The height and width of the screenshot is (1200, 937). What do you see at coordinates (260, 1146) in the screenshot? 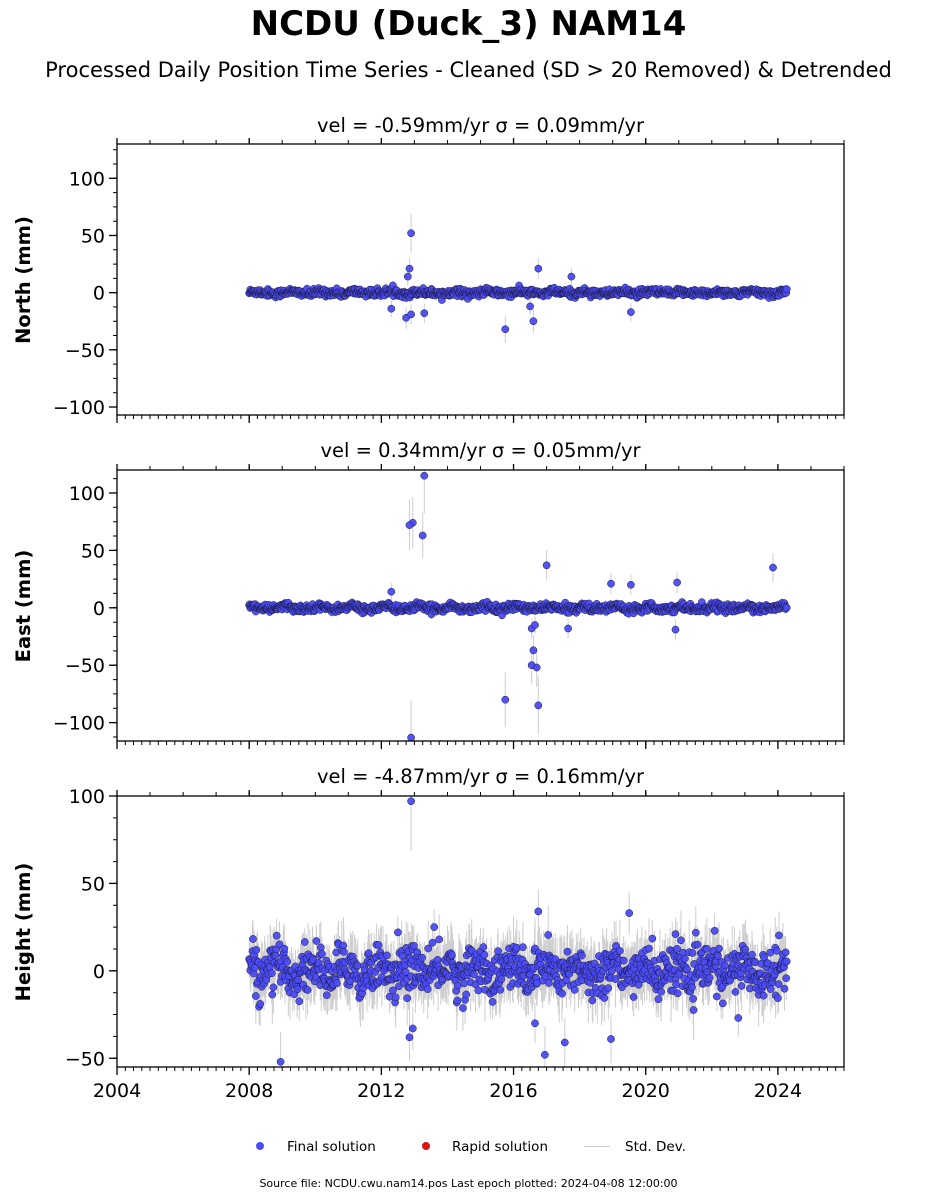
I see `final-solution-marker-icon` at bounding box center [260, 1146].